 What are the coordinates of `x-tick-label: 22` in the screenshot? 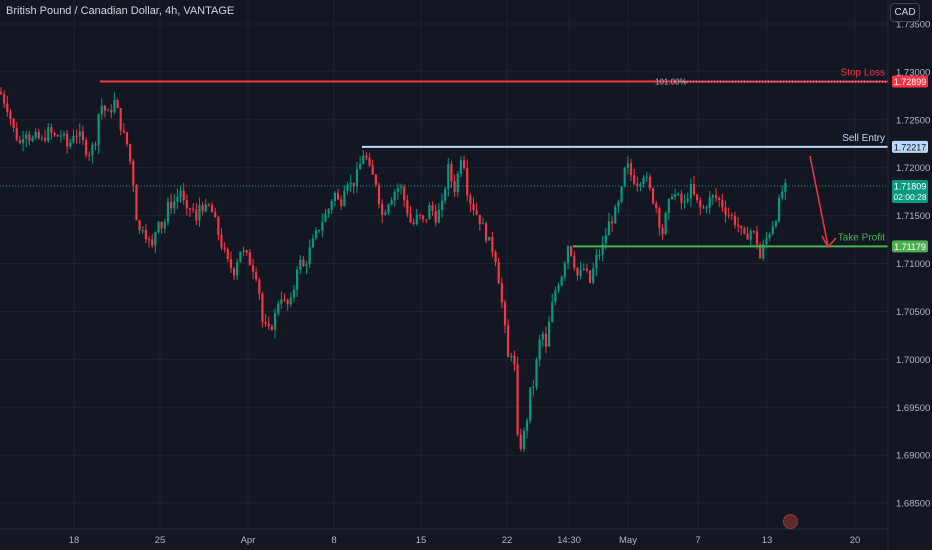 It's located at (507, 540).